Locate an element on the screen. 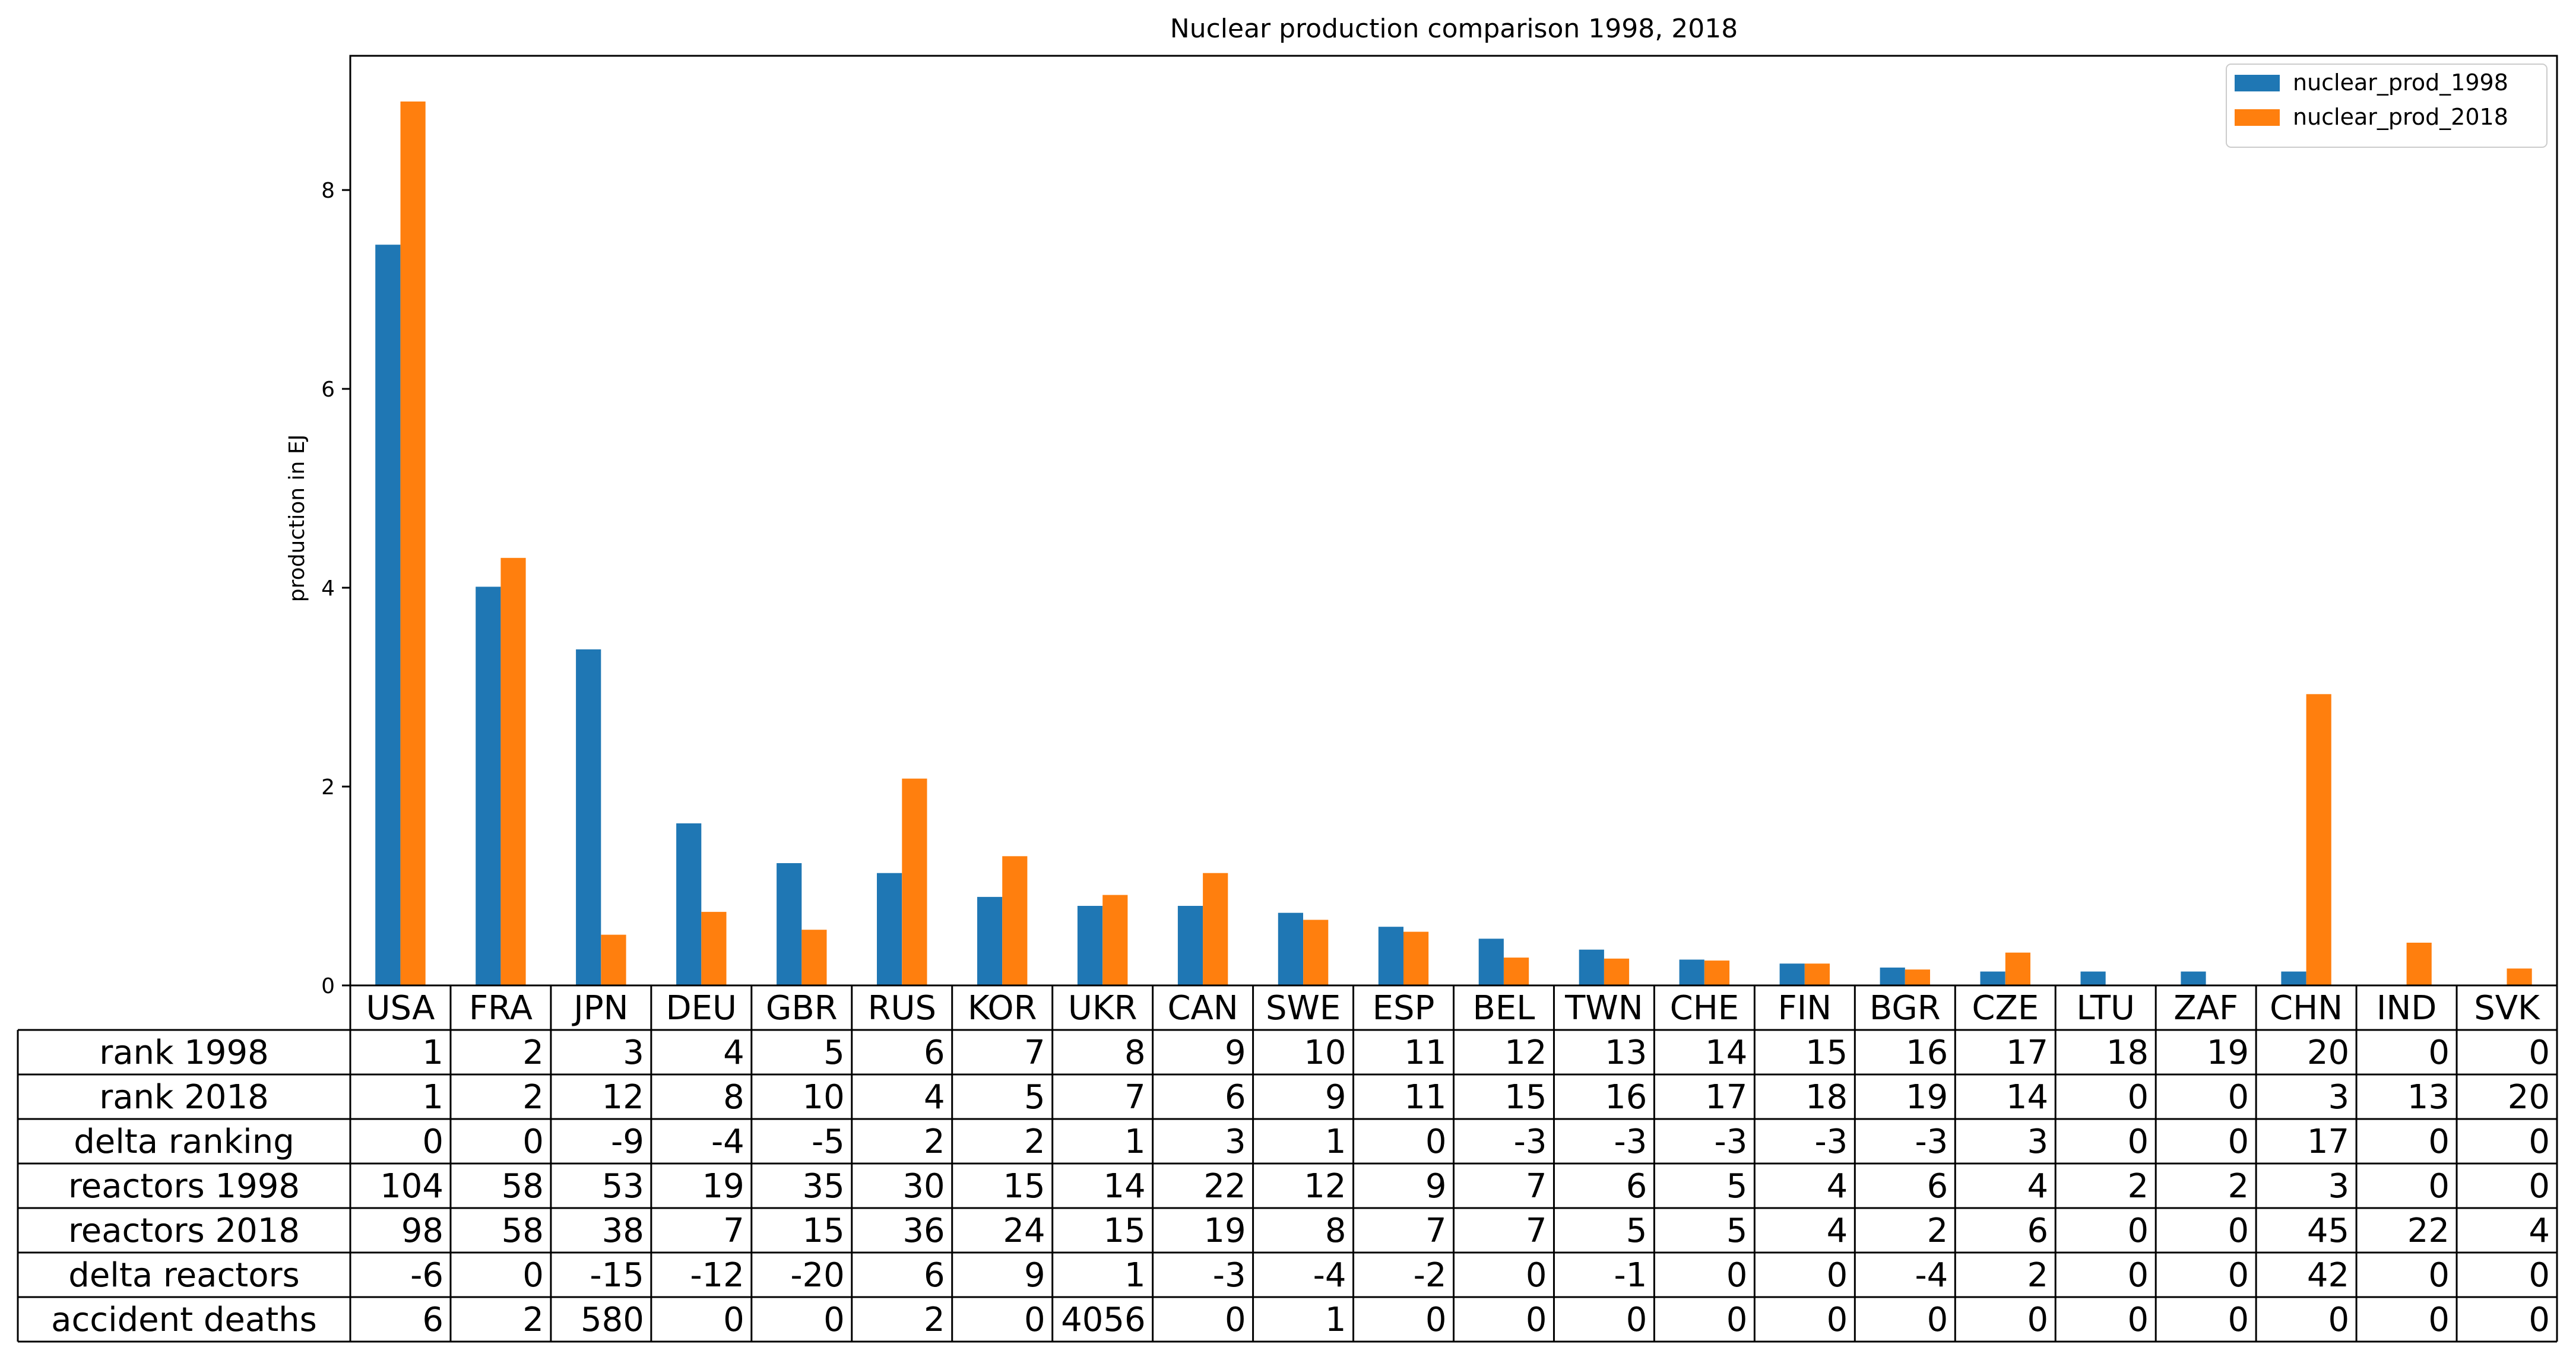 This screenshot has height=1360, width=2576. table-cell: -4 is located at coordinates (1932, 1275).